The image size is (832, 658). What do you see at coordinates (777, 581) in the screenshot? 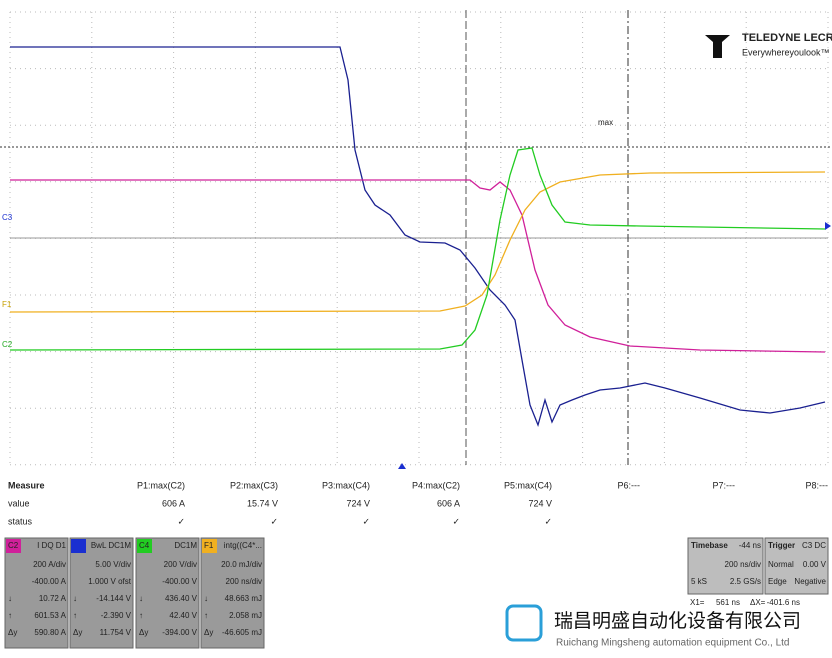
I see `trigger-value: Edge` at bounding box center [777, 581].